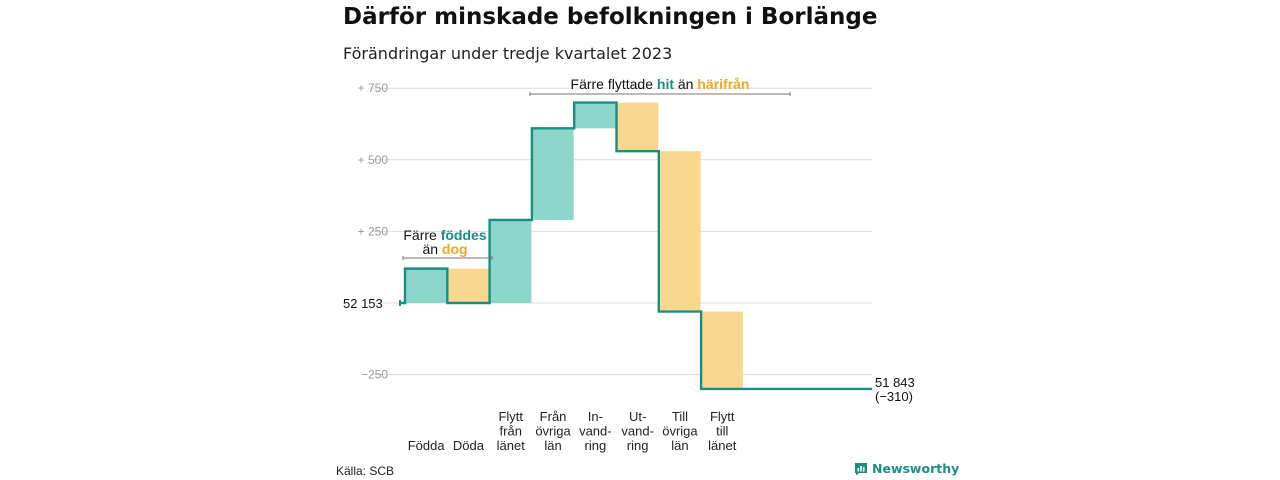  Describe the element at coordinates (614, 84) in the screenshot. I see `annotation-text-plain: Färre flyttade` at that location.